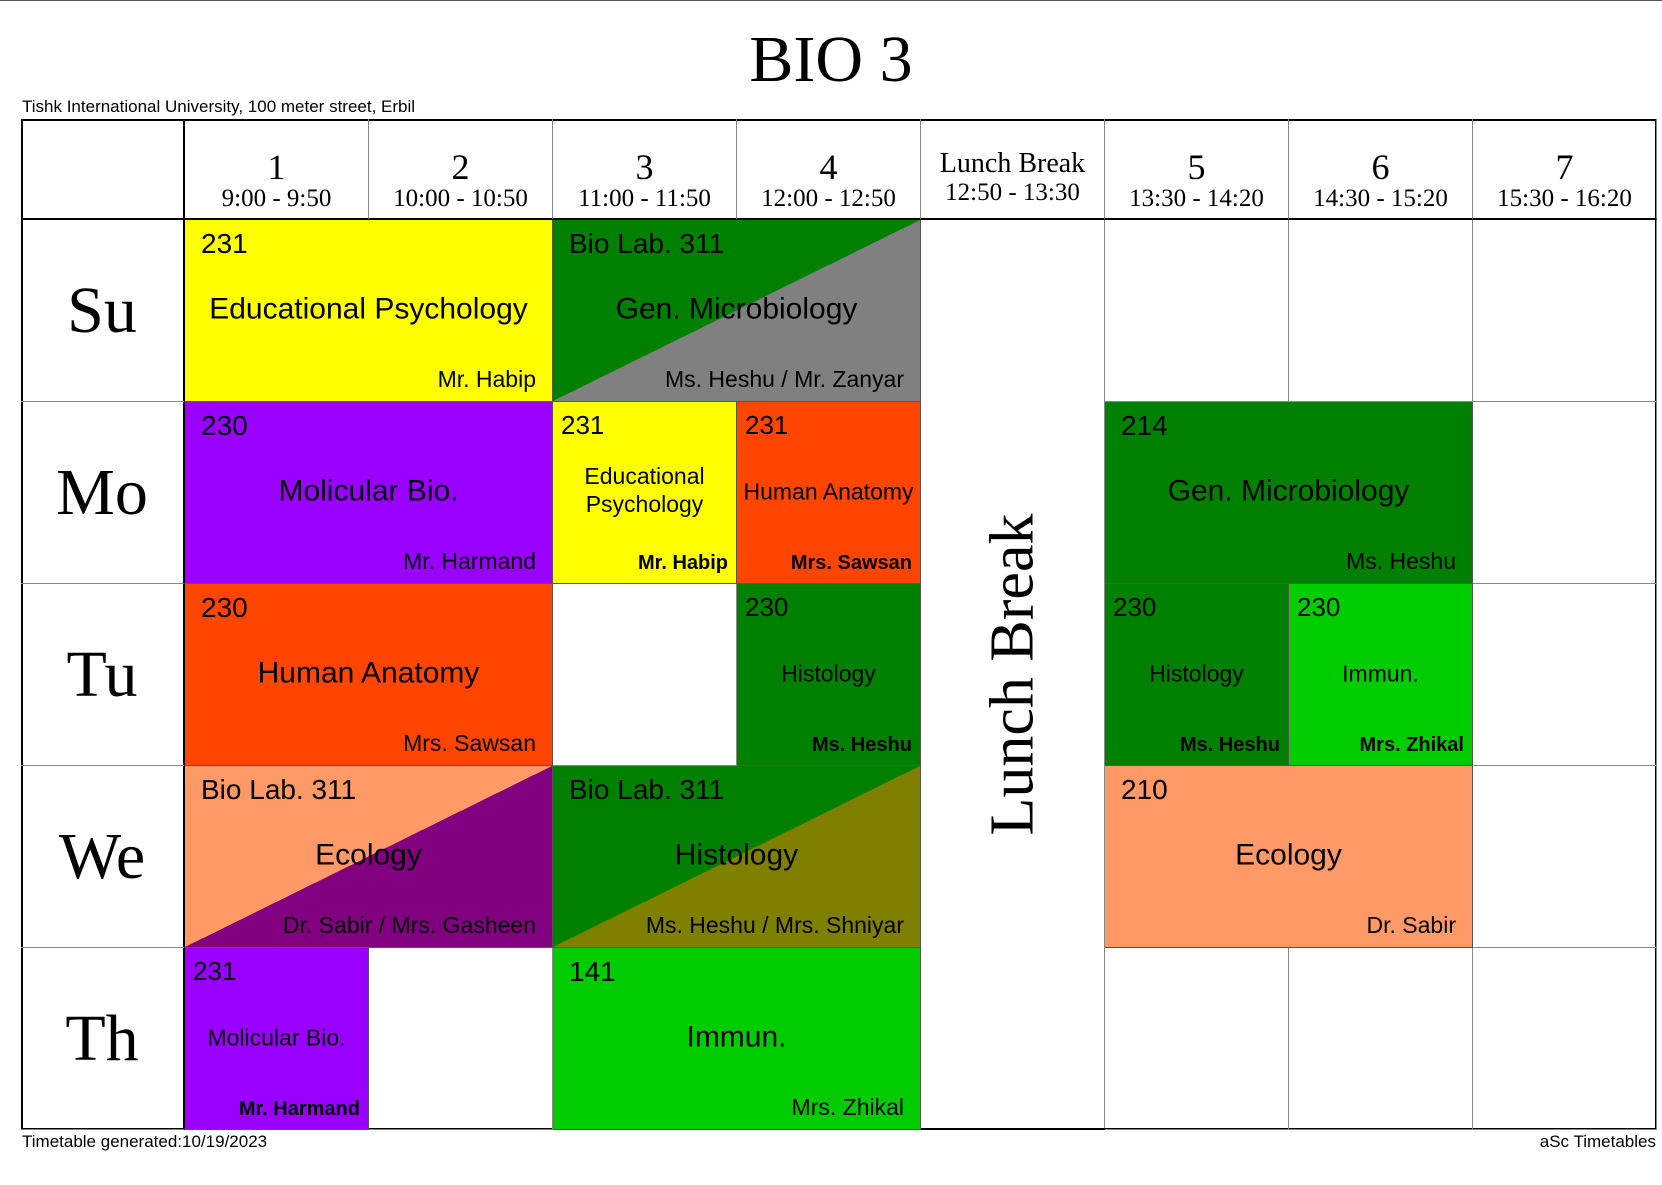  I want to click on lesson-card: 231 Human Anatomy Mrs. Sawsan, so click(829, 493).